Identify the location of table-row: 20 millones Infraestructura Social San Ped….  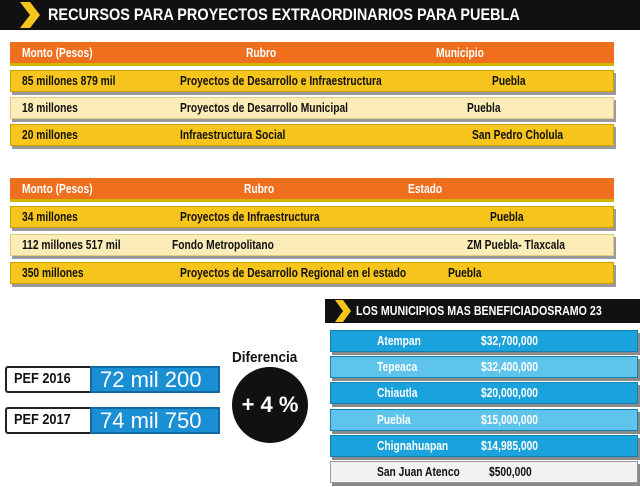
(312, 135).